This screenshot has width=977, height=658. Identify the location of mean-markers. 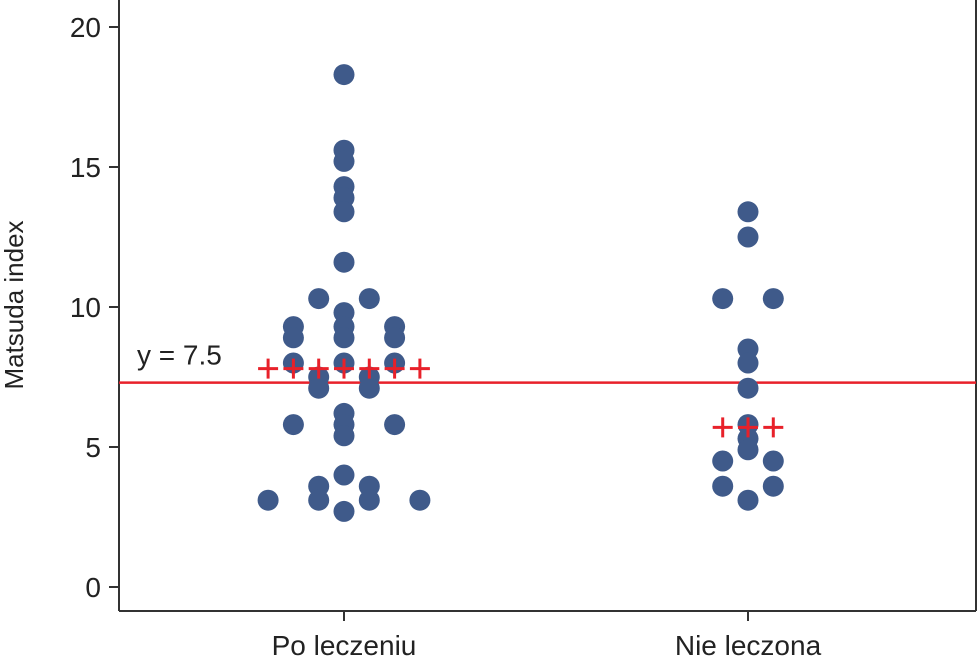
(521, 398).